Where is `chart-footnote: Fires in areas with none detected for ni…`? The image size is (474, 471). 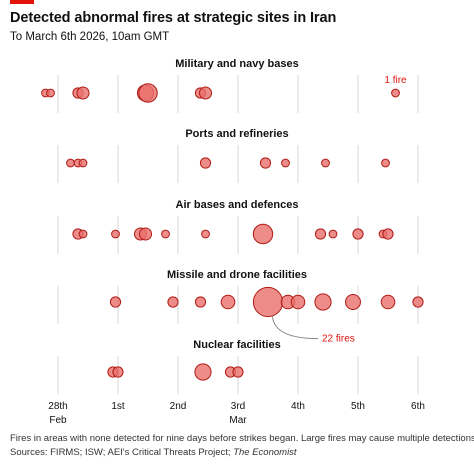 chart-footnote: Fires in areas with none detected for ni… is located at coordinates (242, 438).